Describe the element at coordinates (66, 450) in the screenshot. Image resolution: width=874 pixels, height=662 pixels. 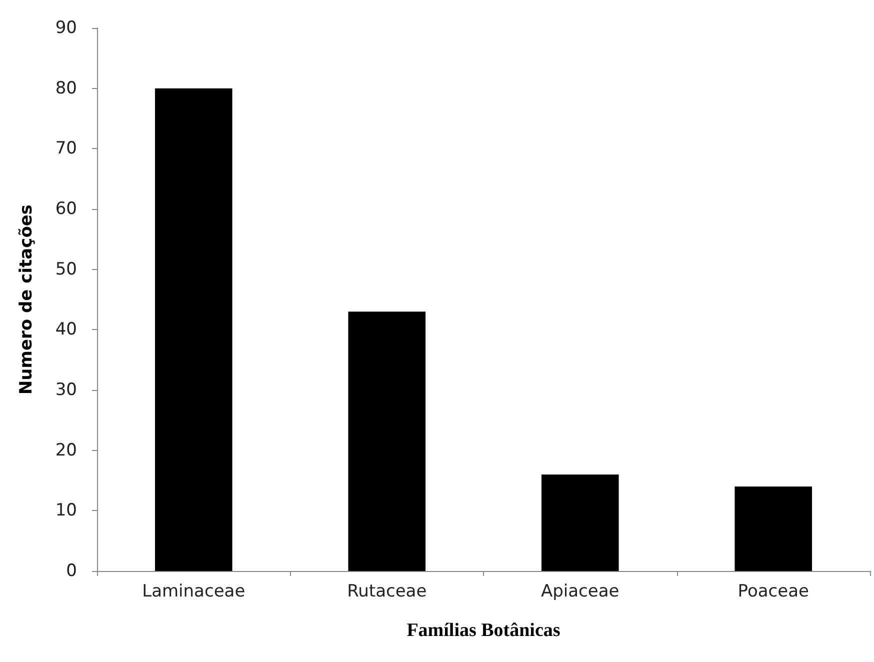
I see `y-tick-label: 20` at that location.